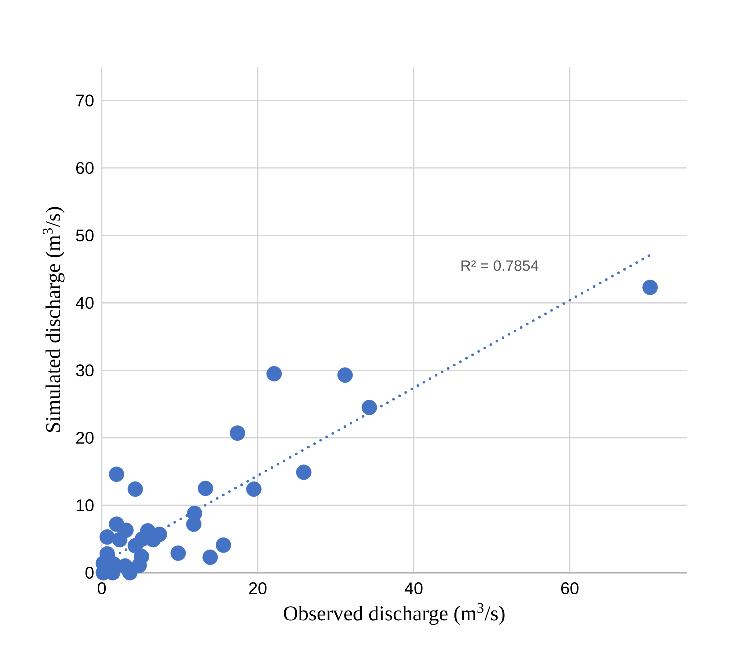  Describe the element at coordinates (85, 236) in the screenshot. I see `y-tick-label: 50` at that location.